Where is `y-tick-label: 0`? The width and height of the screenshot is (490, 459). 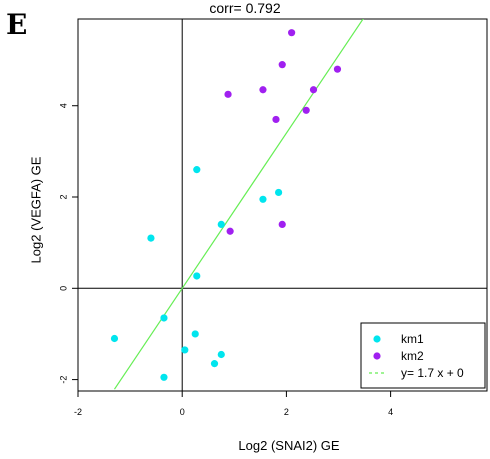
y-tick-label: 0 is located at coordinates (63, 288).